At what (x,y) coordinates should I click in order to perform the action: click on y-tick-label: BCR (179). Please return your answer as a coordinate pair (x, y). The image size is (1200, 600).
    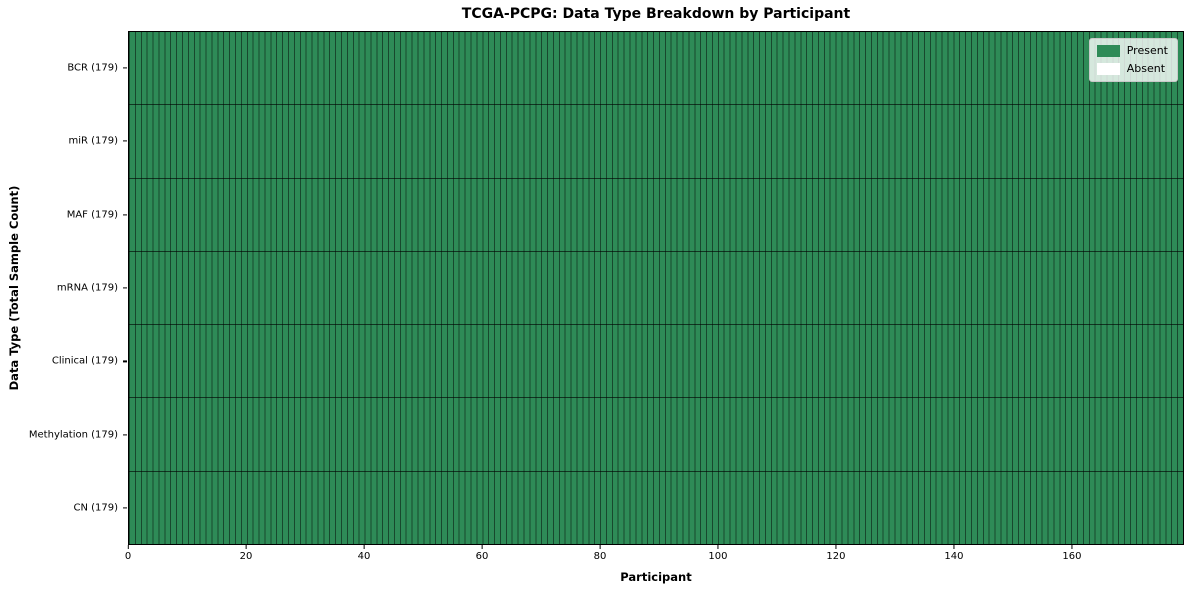
    Looking at the image, I should click on (92, 68).